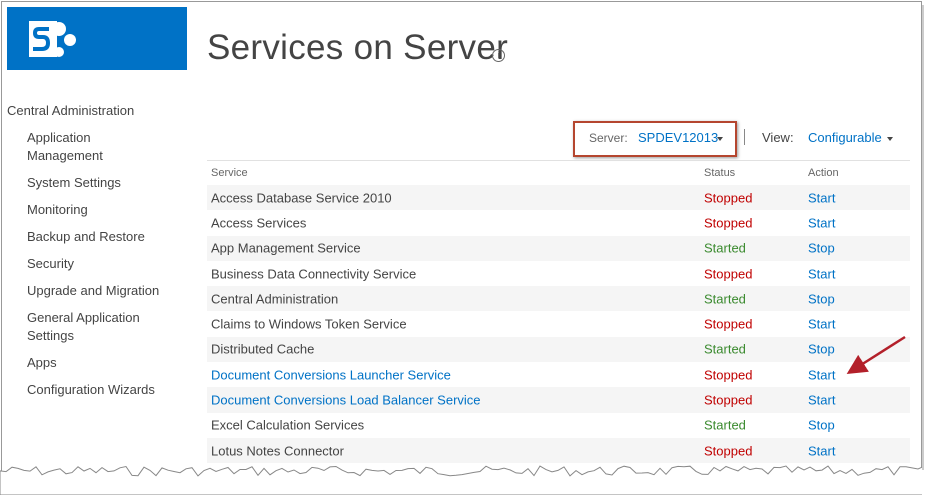 The width and height of the screenshot is (929, 495). What do you see at coordinates (778, 137) in the screenshot?
I see `view-label: View:` at bounding box center [778, 137].